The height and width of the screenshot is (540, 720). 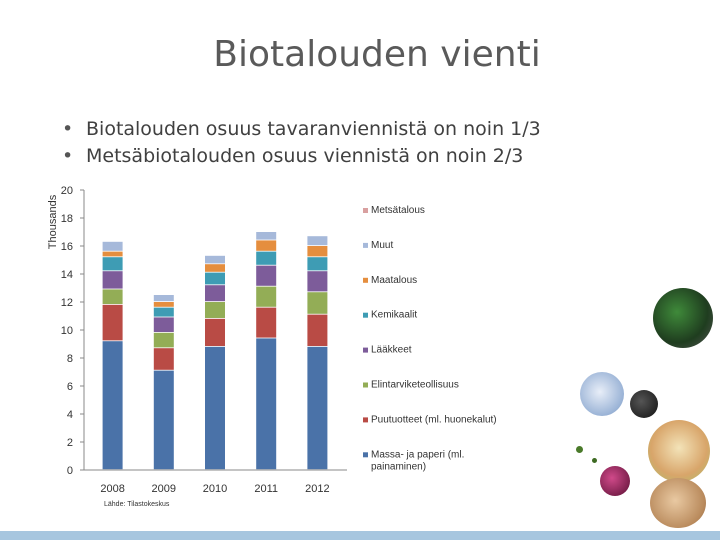 I want to click on legend-label: Lääkkeet, so click(x=391, y=350).